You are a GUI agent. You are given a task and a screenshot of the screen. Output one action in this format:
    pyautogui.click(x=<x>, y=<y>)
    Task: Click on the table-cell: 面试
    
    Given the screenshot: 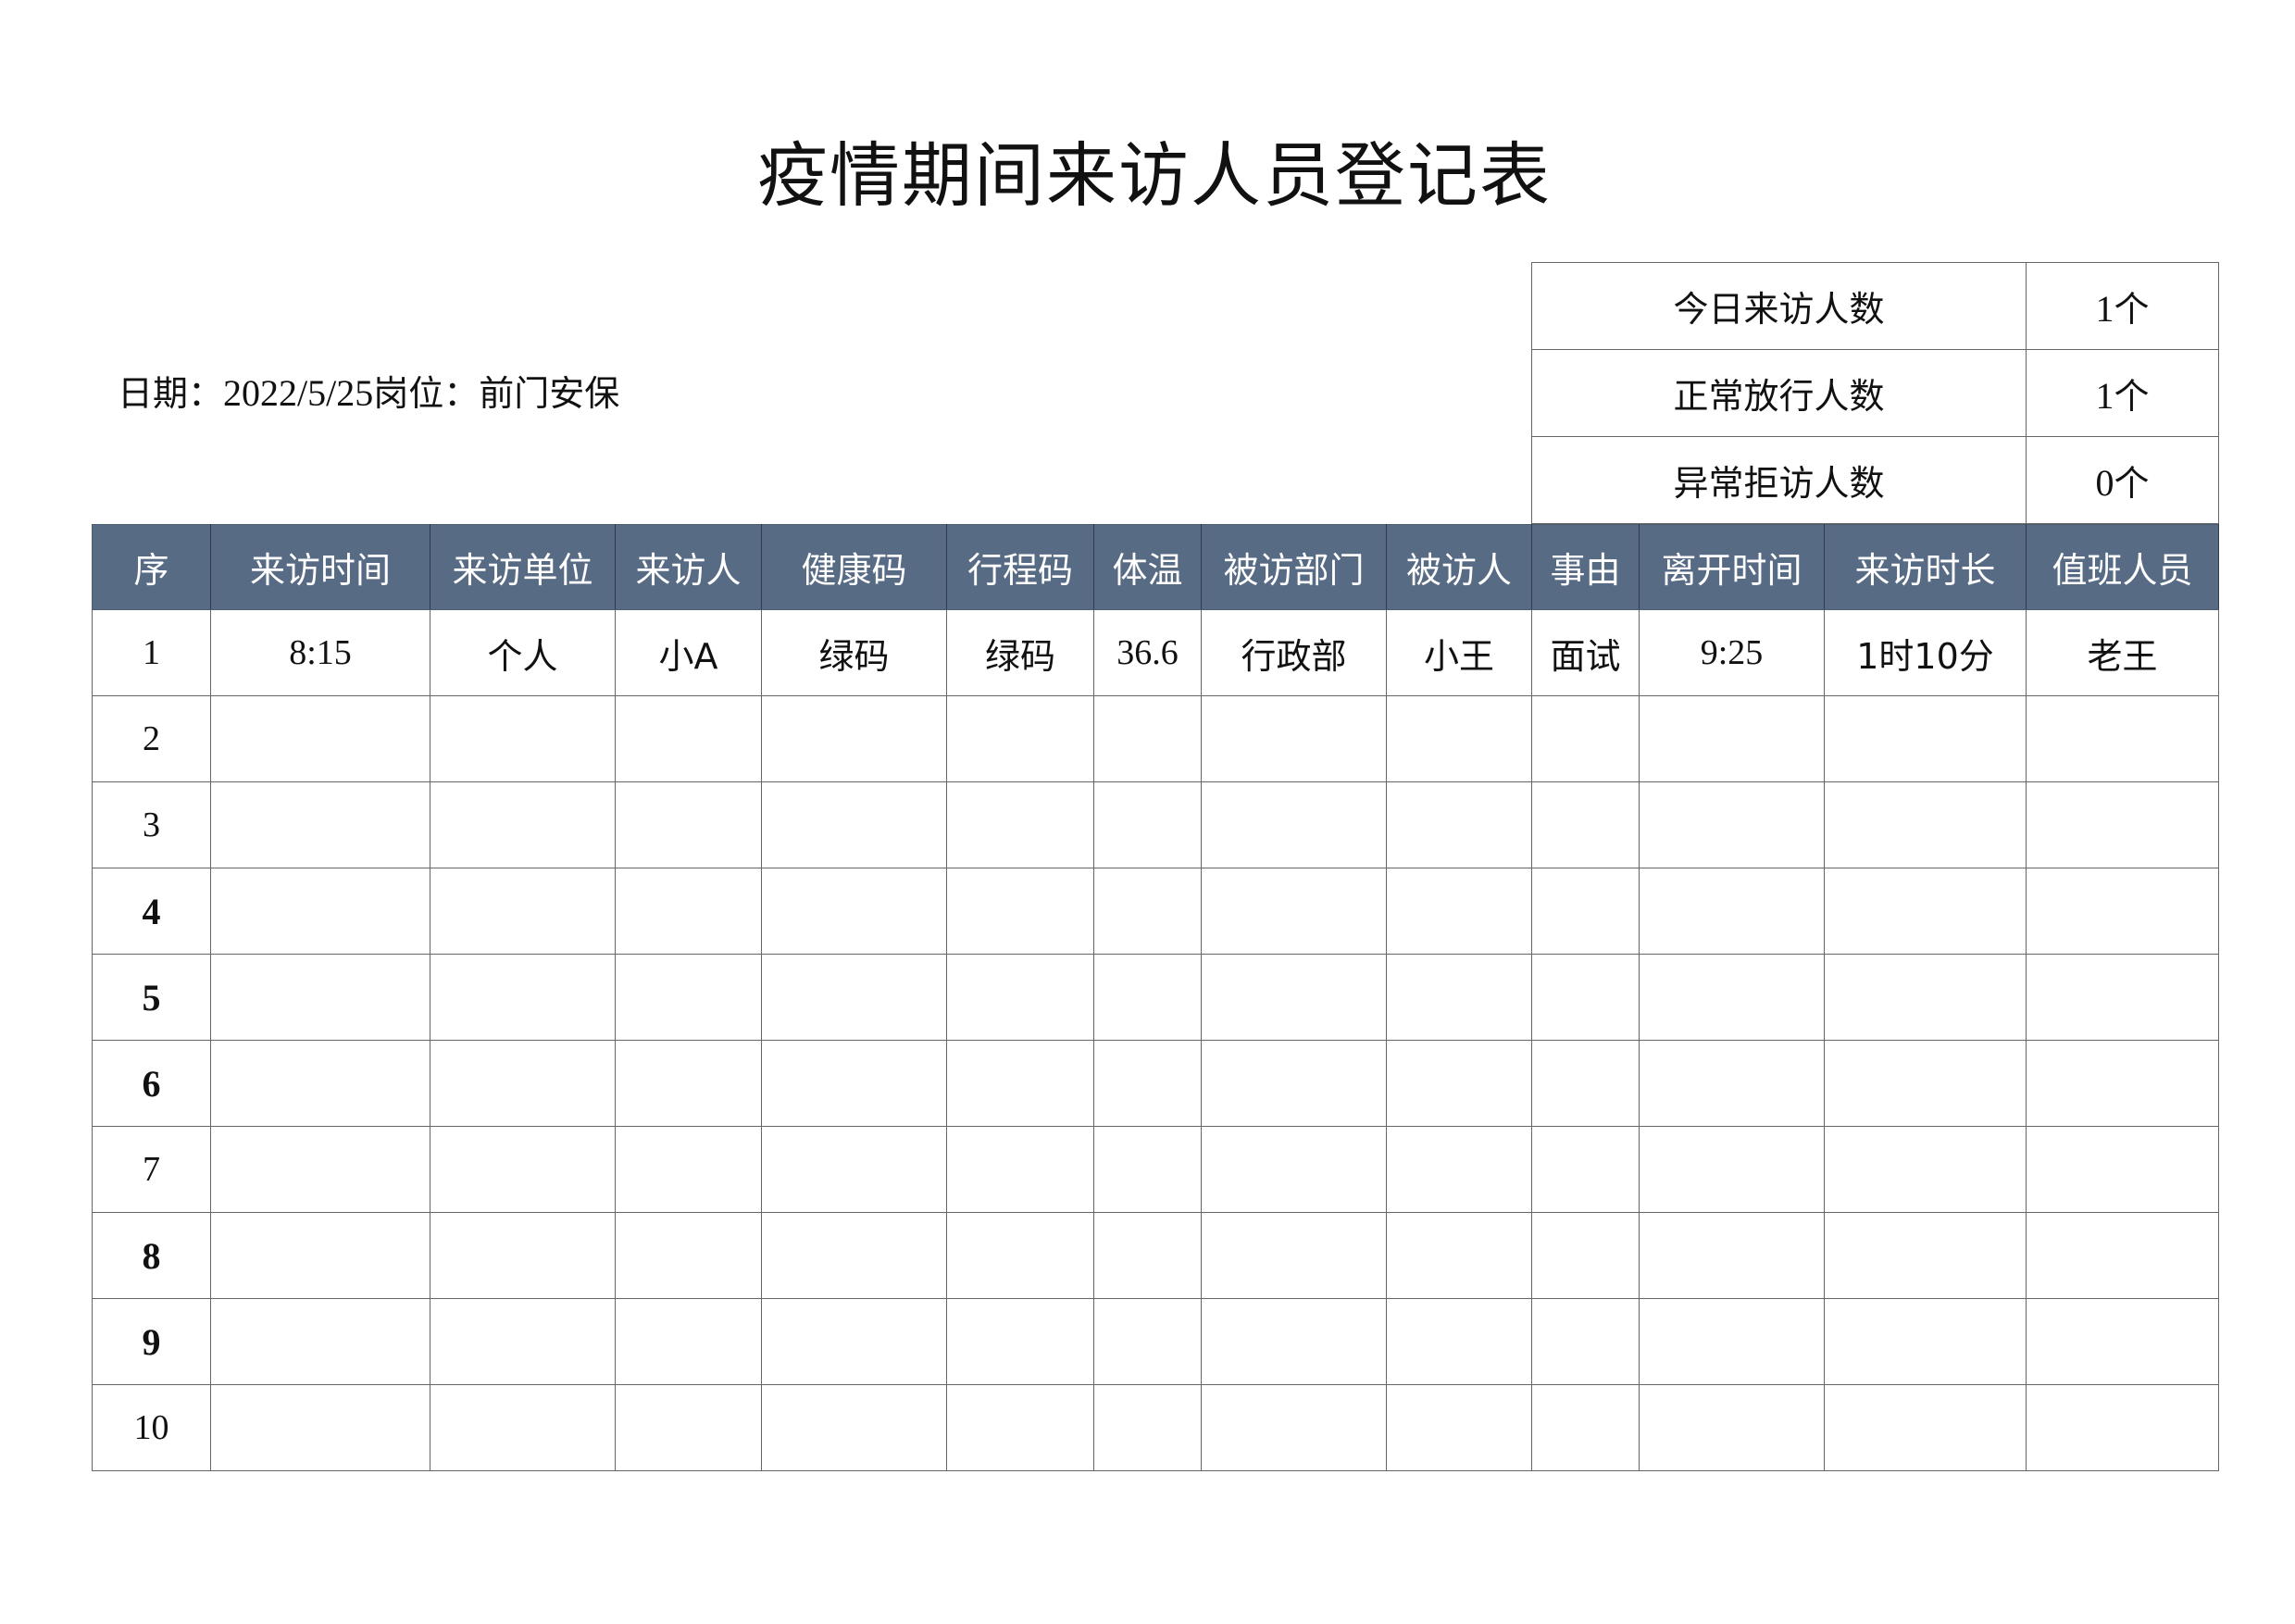 What is the action you would take?
    pyautogui.click(x=1585, y=652)
    